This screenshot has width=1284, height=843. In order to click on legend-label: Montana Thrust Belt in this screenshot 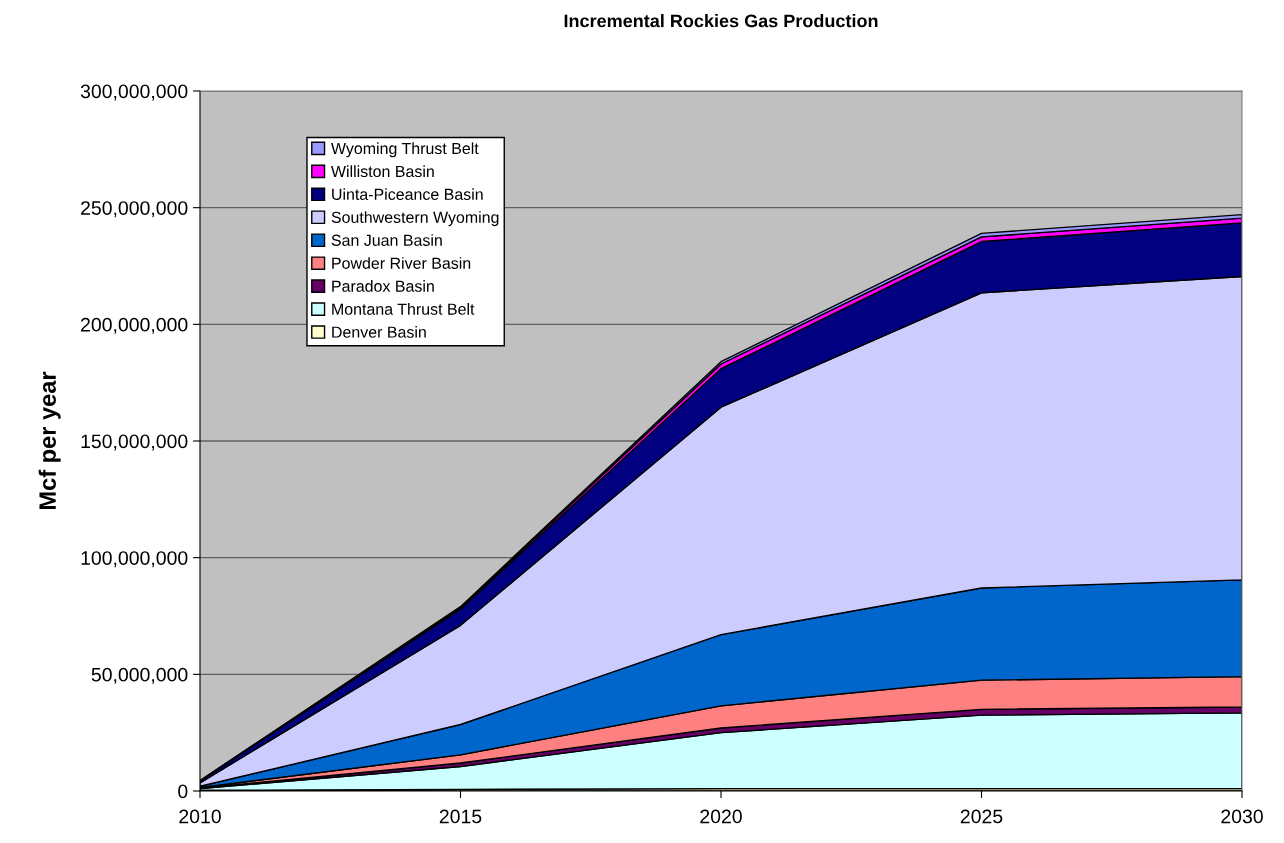, I will do `click(403, 309)`.